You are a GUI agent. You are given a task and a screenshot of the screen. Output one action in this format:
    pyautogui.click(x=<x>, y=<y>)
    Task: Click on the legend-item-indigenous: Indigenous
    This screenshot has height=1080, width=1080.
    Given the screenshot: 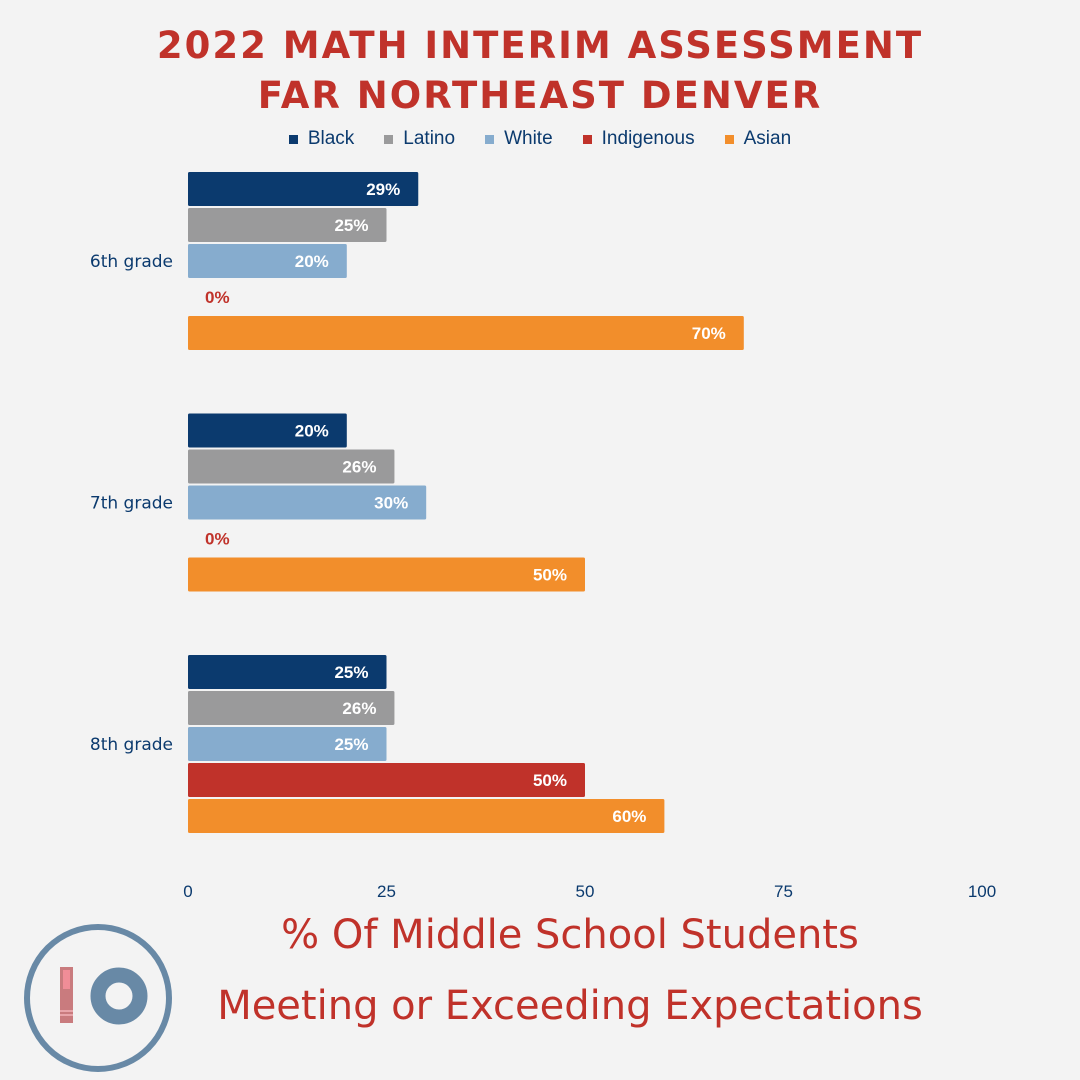 What is the action you would take?
    pyautogui.click(x=638, y=139)
    